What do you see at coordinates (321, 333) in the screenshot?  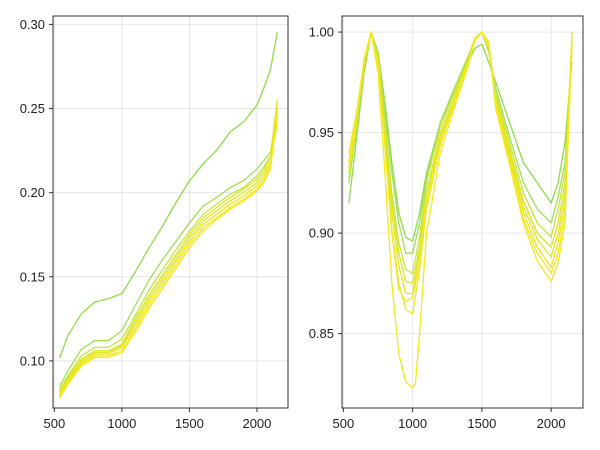 I see `right-y-tick-label: 0.85` at bounding box center [321, 333].